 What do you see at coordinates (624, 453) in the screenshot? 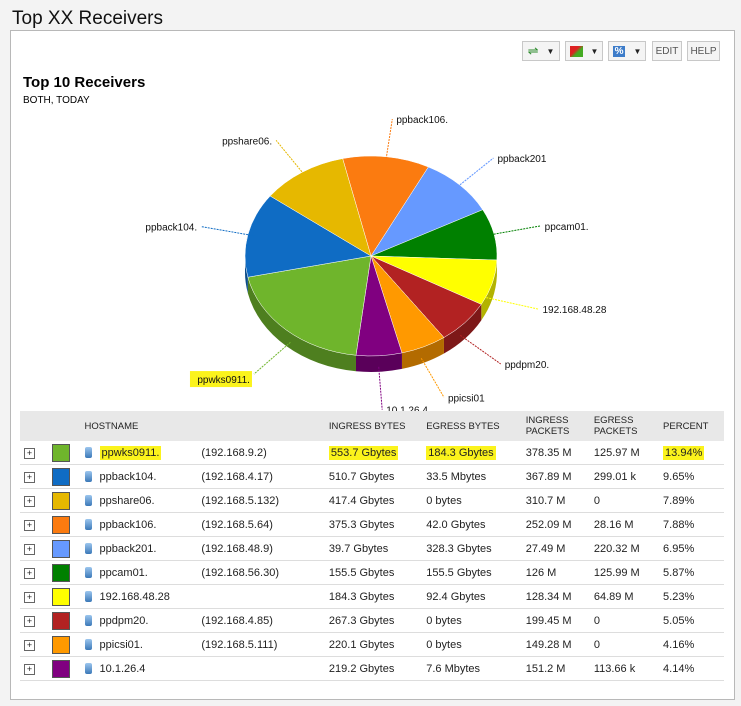
I see `egress-packets: 125.97 M` at bounding box center [624, 453].